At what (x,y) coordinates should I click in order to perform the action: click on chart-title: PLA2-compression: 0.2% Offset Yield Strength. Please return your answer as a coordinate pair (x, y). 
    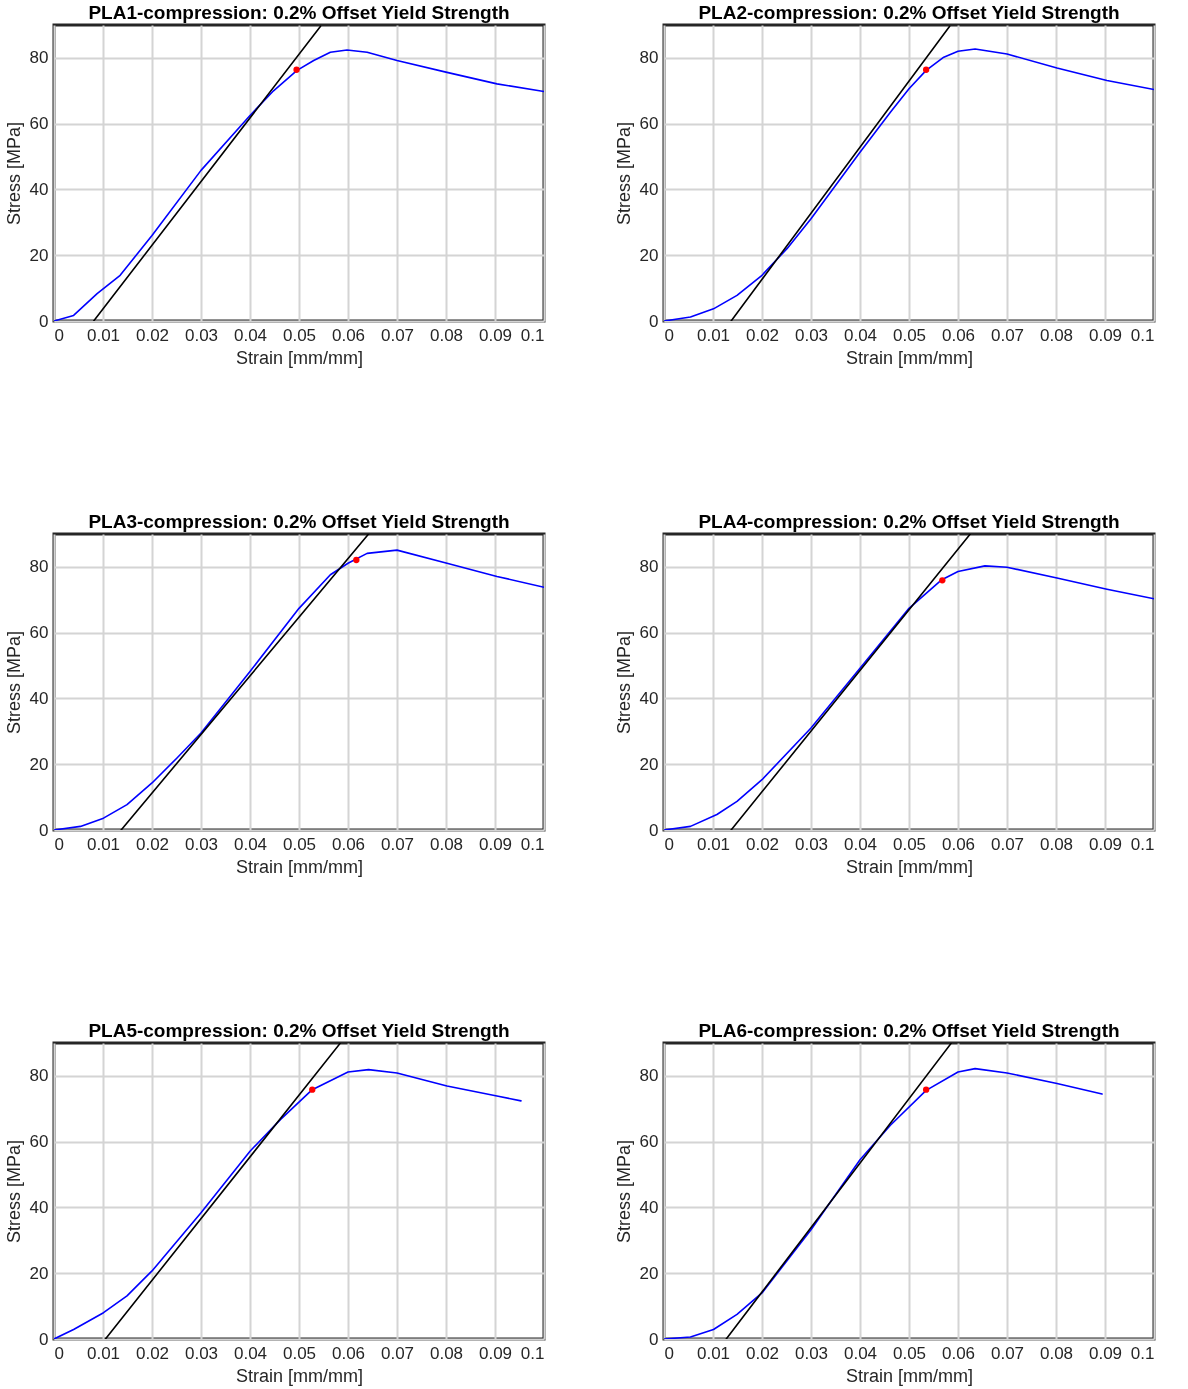
    Looking at the image, I should click on (909, 12).